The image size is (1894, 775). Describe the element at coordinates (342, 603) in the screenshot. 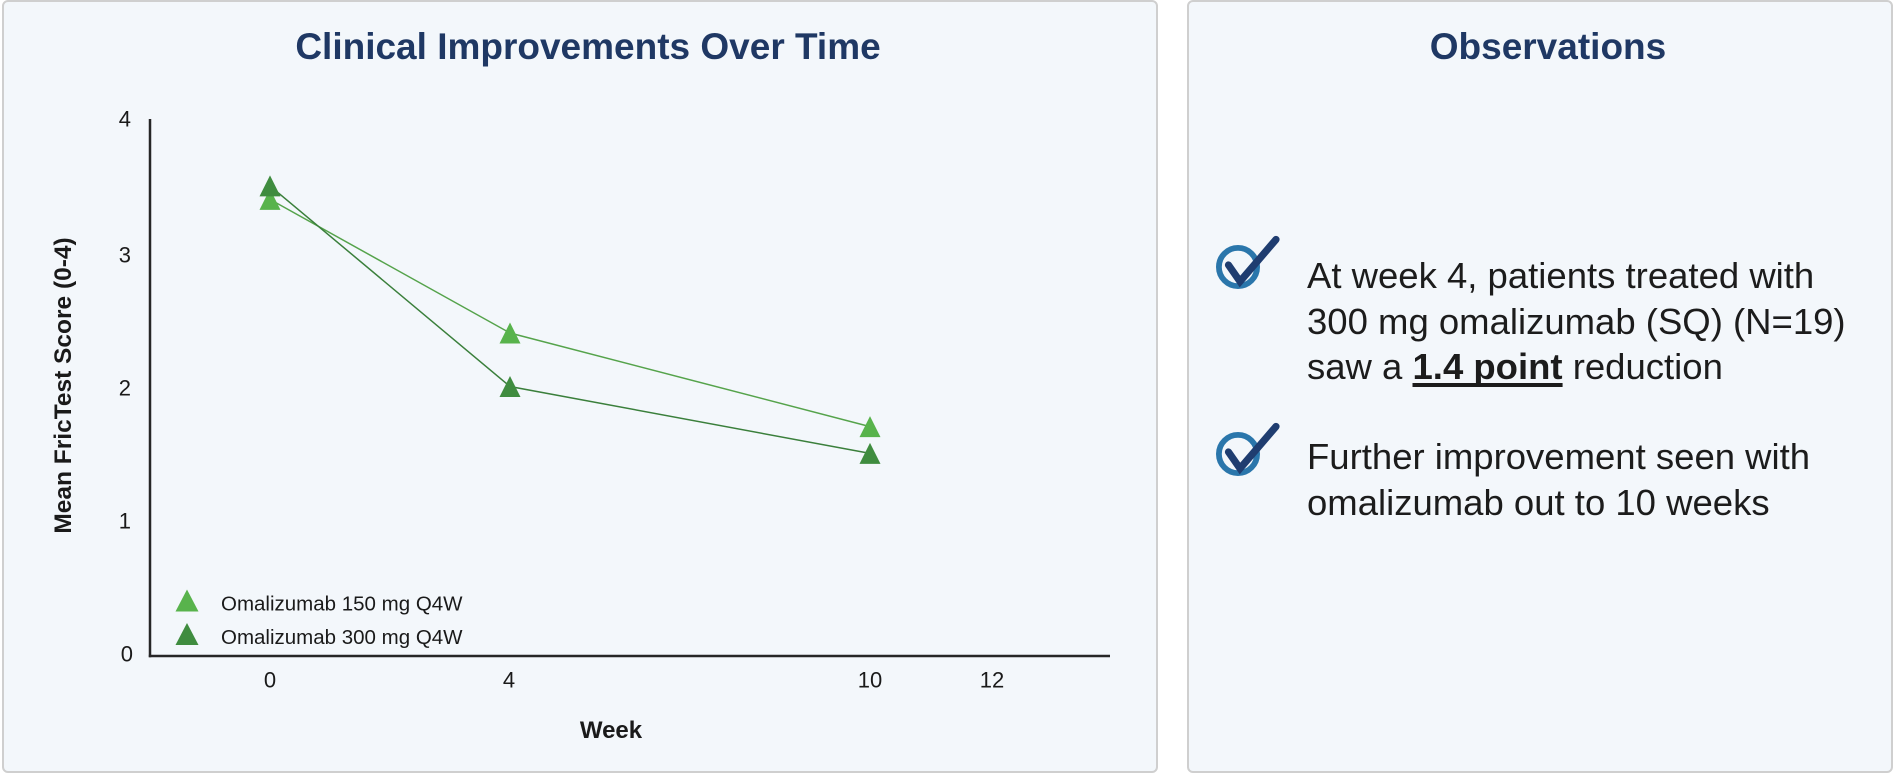

I see `svg-text: Omalizumab 150 mg Q4W` at that location.